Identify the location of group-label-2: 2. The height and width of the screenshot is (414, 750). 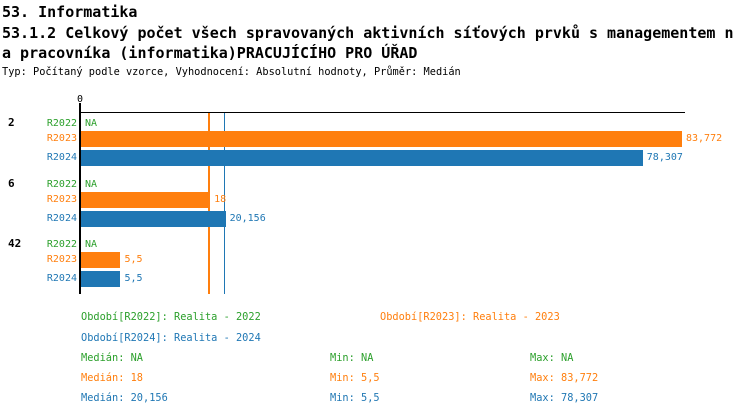
(11, 122).